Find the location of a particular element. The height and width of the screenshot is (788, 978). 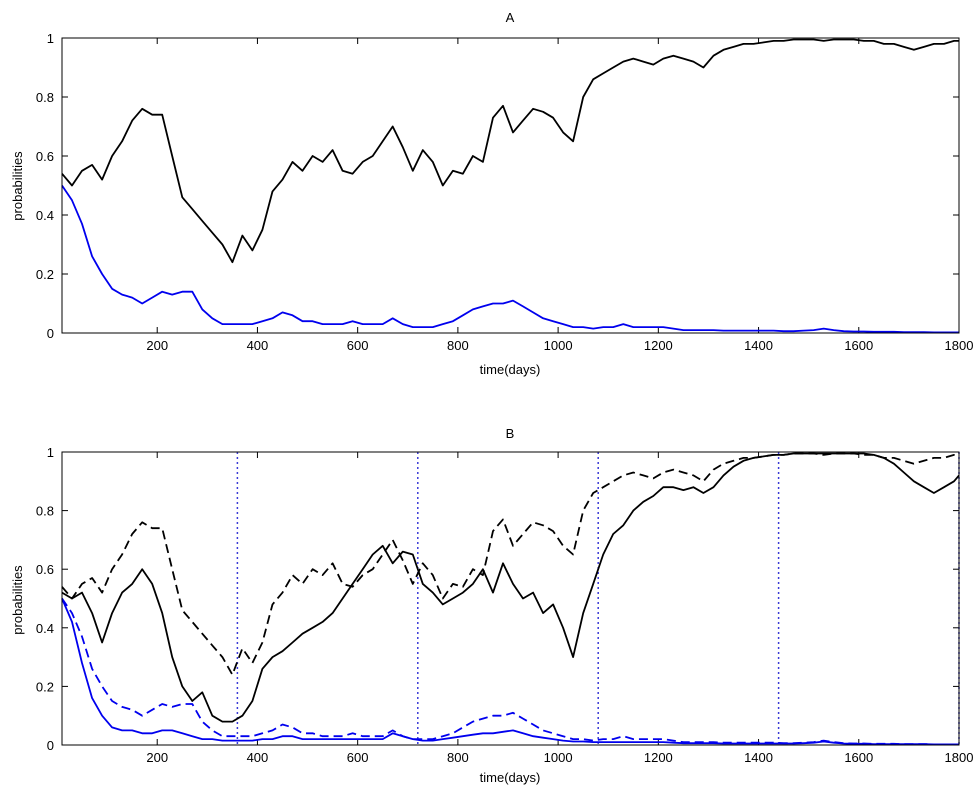

panel-b-x-tick-label: 600 is located at coordinates (358, 757).